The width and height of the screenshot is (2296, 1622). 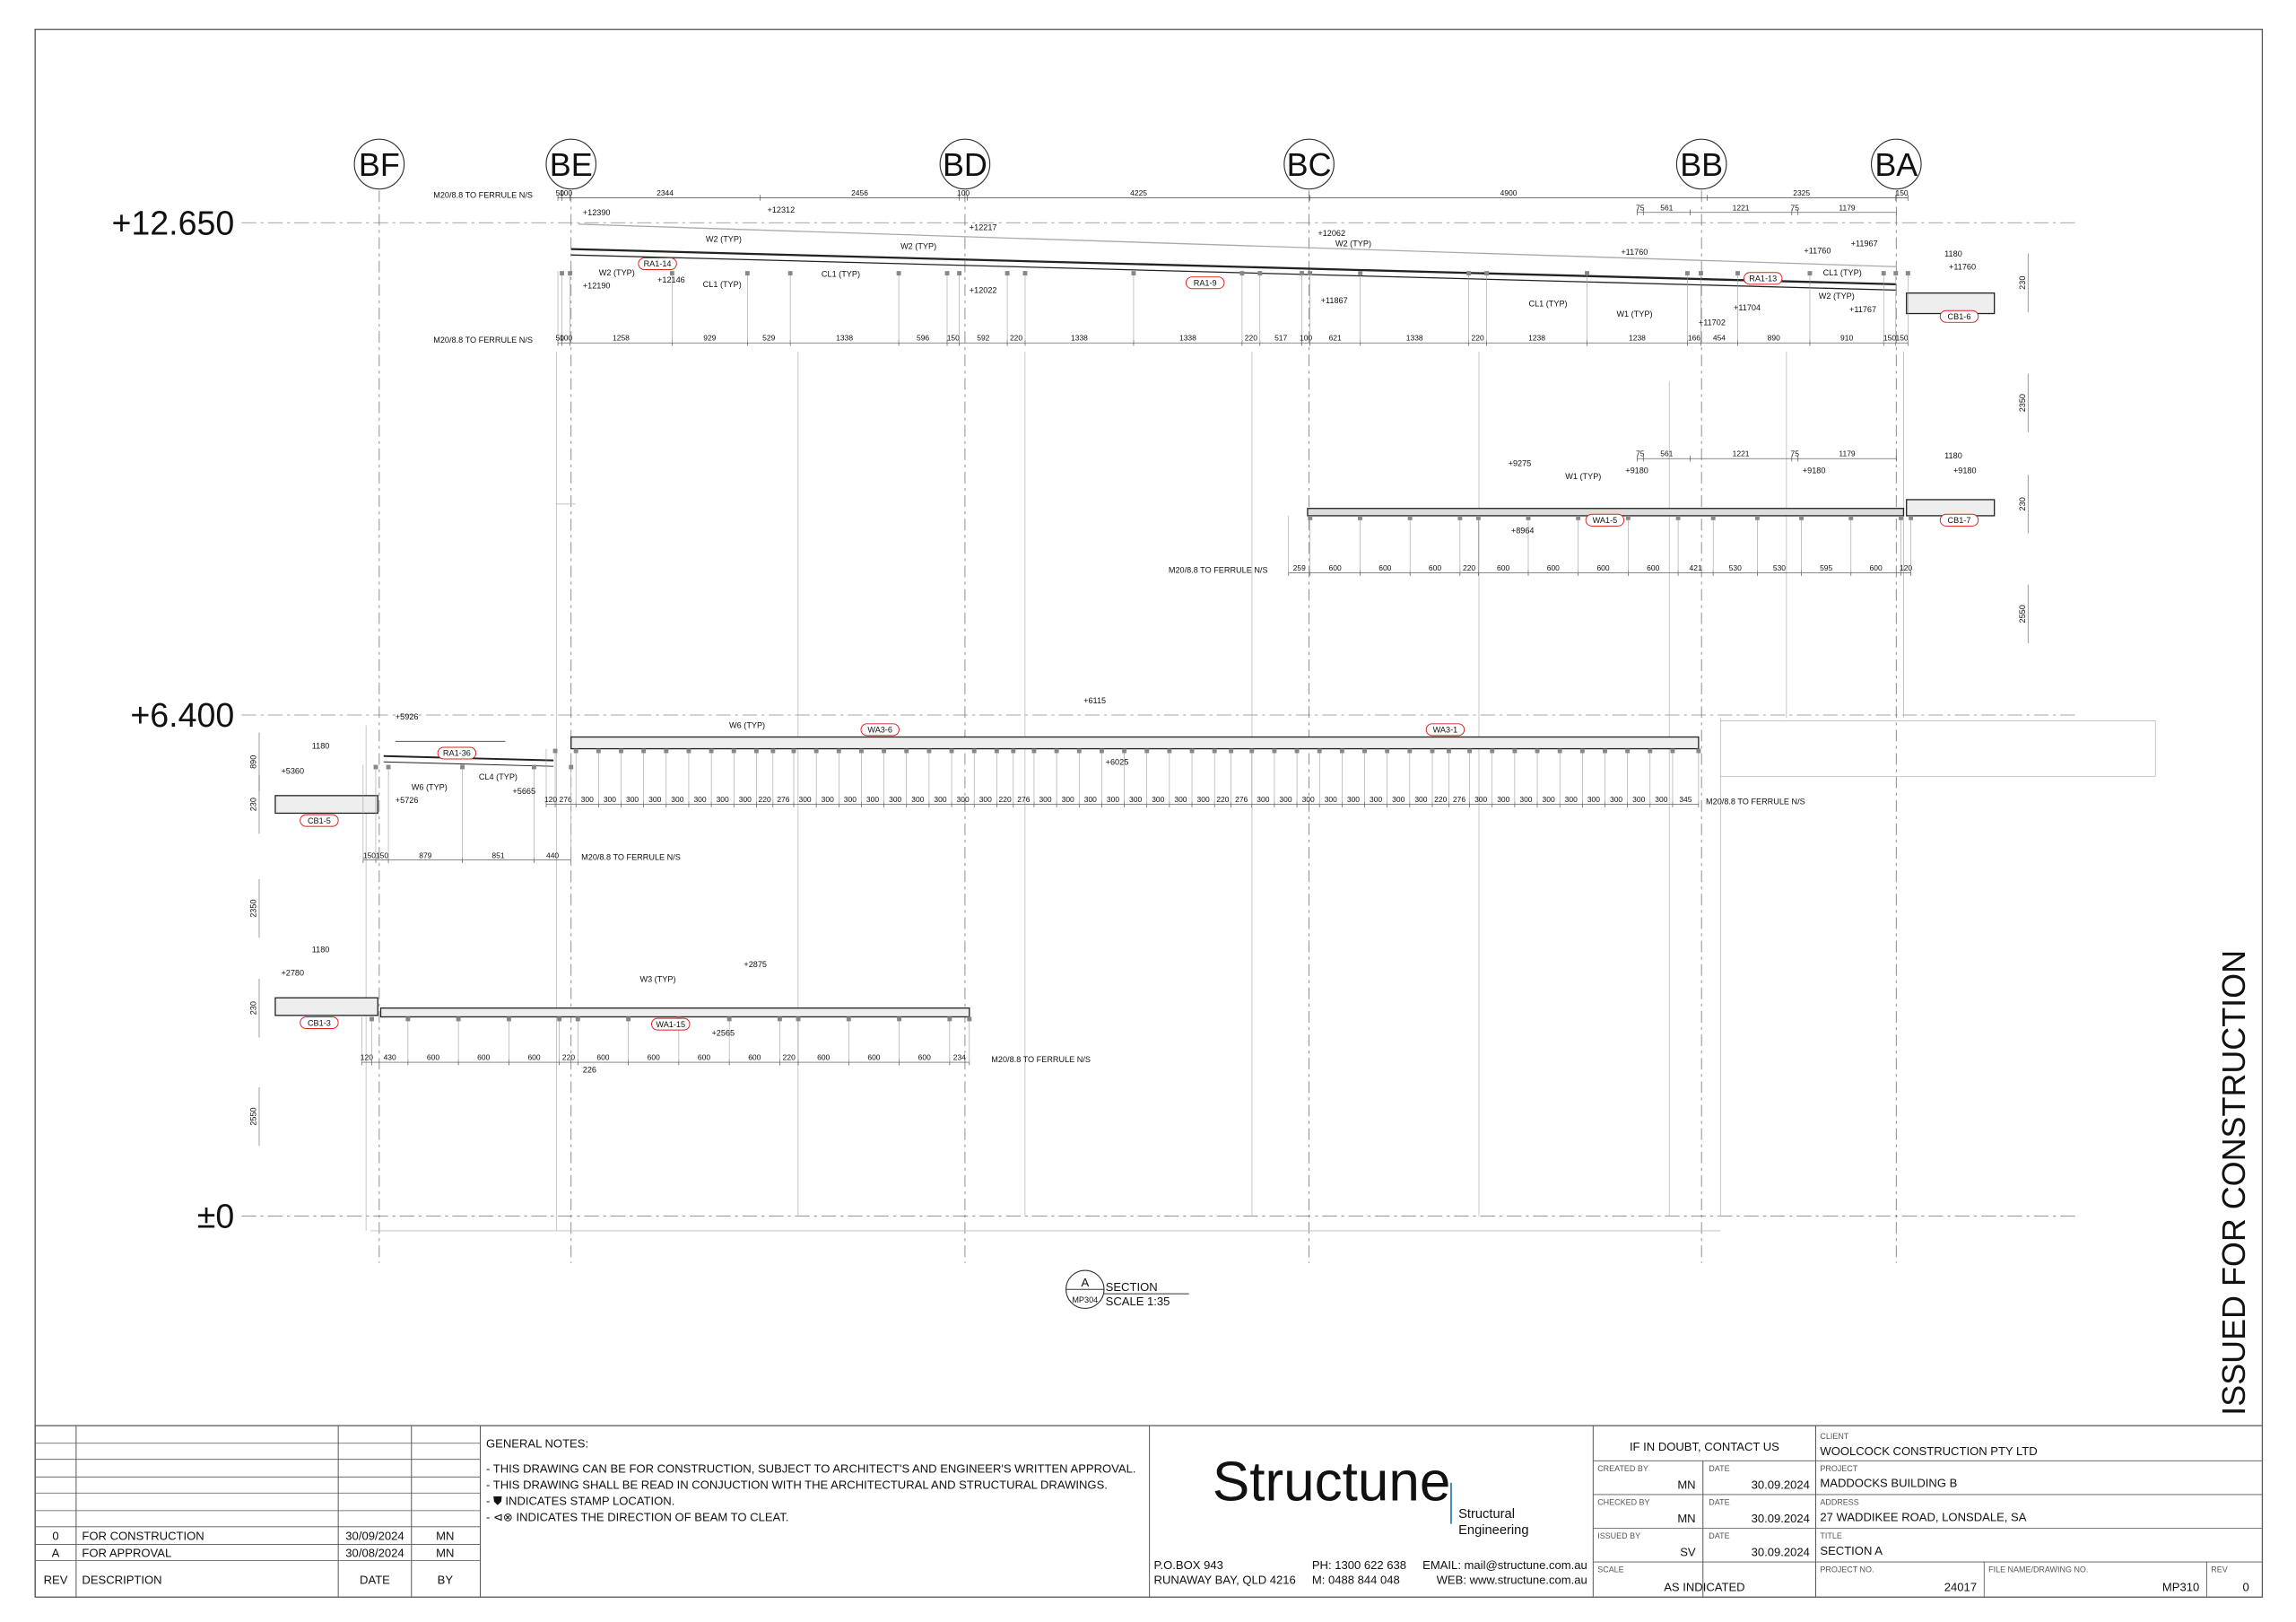 I want to click on annotation: +12217, so click(x=983, y=226).